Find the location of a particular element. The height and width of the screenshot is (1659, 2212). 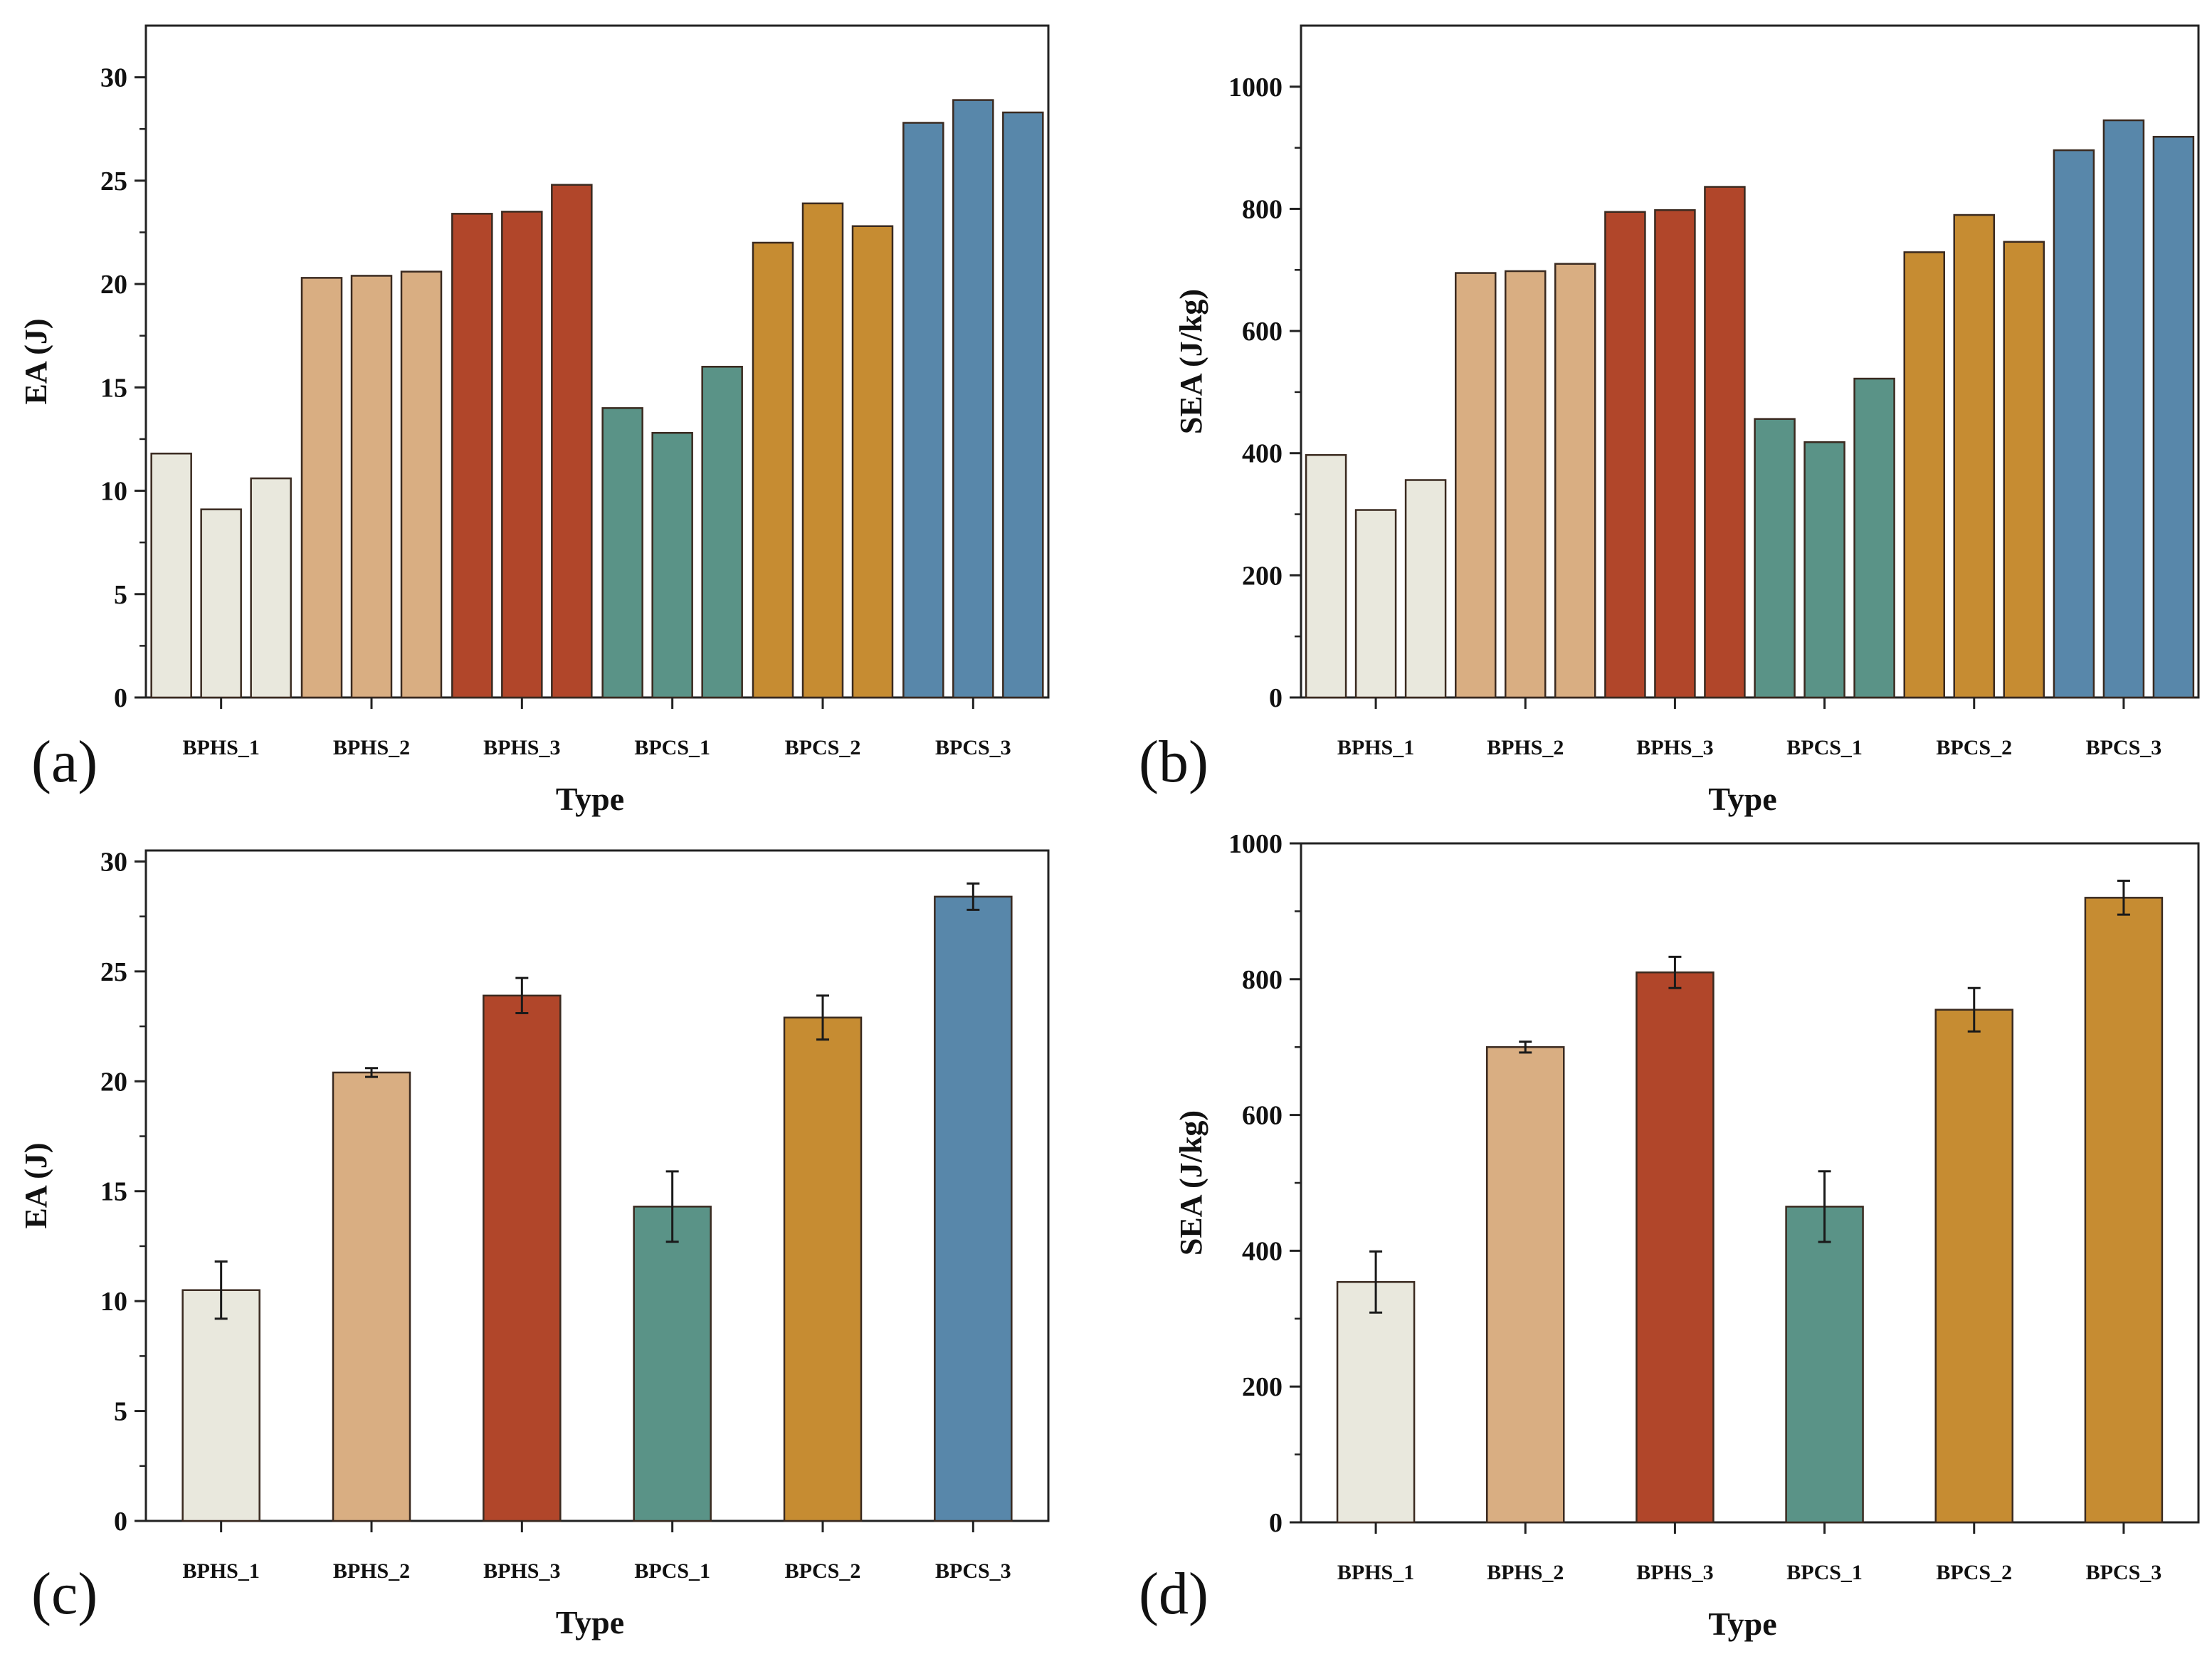

y-tick-label: 15 is located at coordinates (113, 1192).